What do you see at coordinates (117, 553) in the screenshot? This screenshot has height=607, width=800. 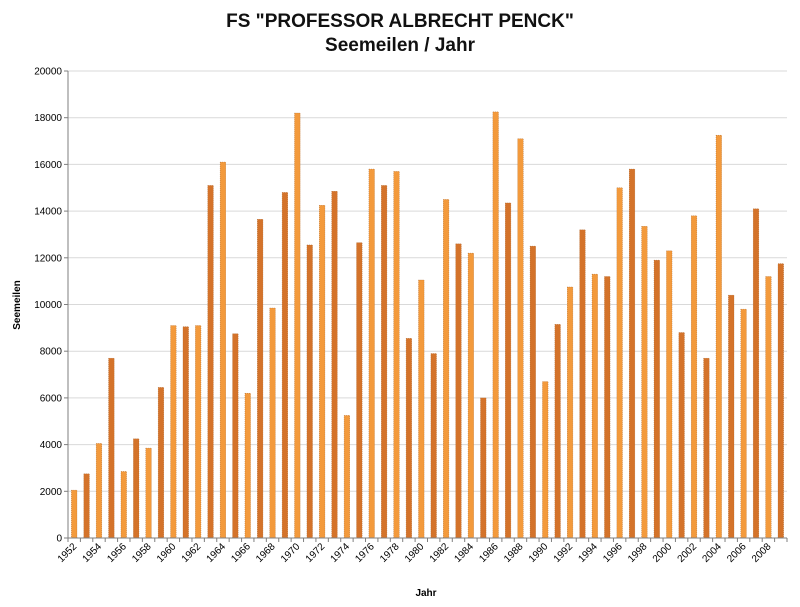 I see `x-tick-label: 1956` at bounding box center [117, 553].